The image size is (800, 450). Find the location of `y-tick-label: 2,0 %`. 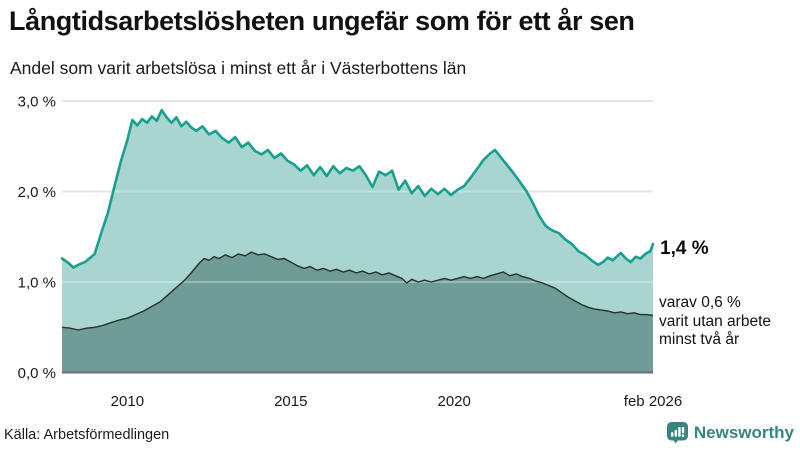

y-tick-label: 2,0 % is located at coordinates (37, 192).